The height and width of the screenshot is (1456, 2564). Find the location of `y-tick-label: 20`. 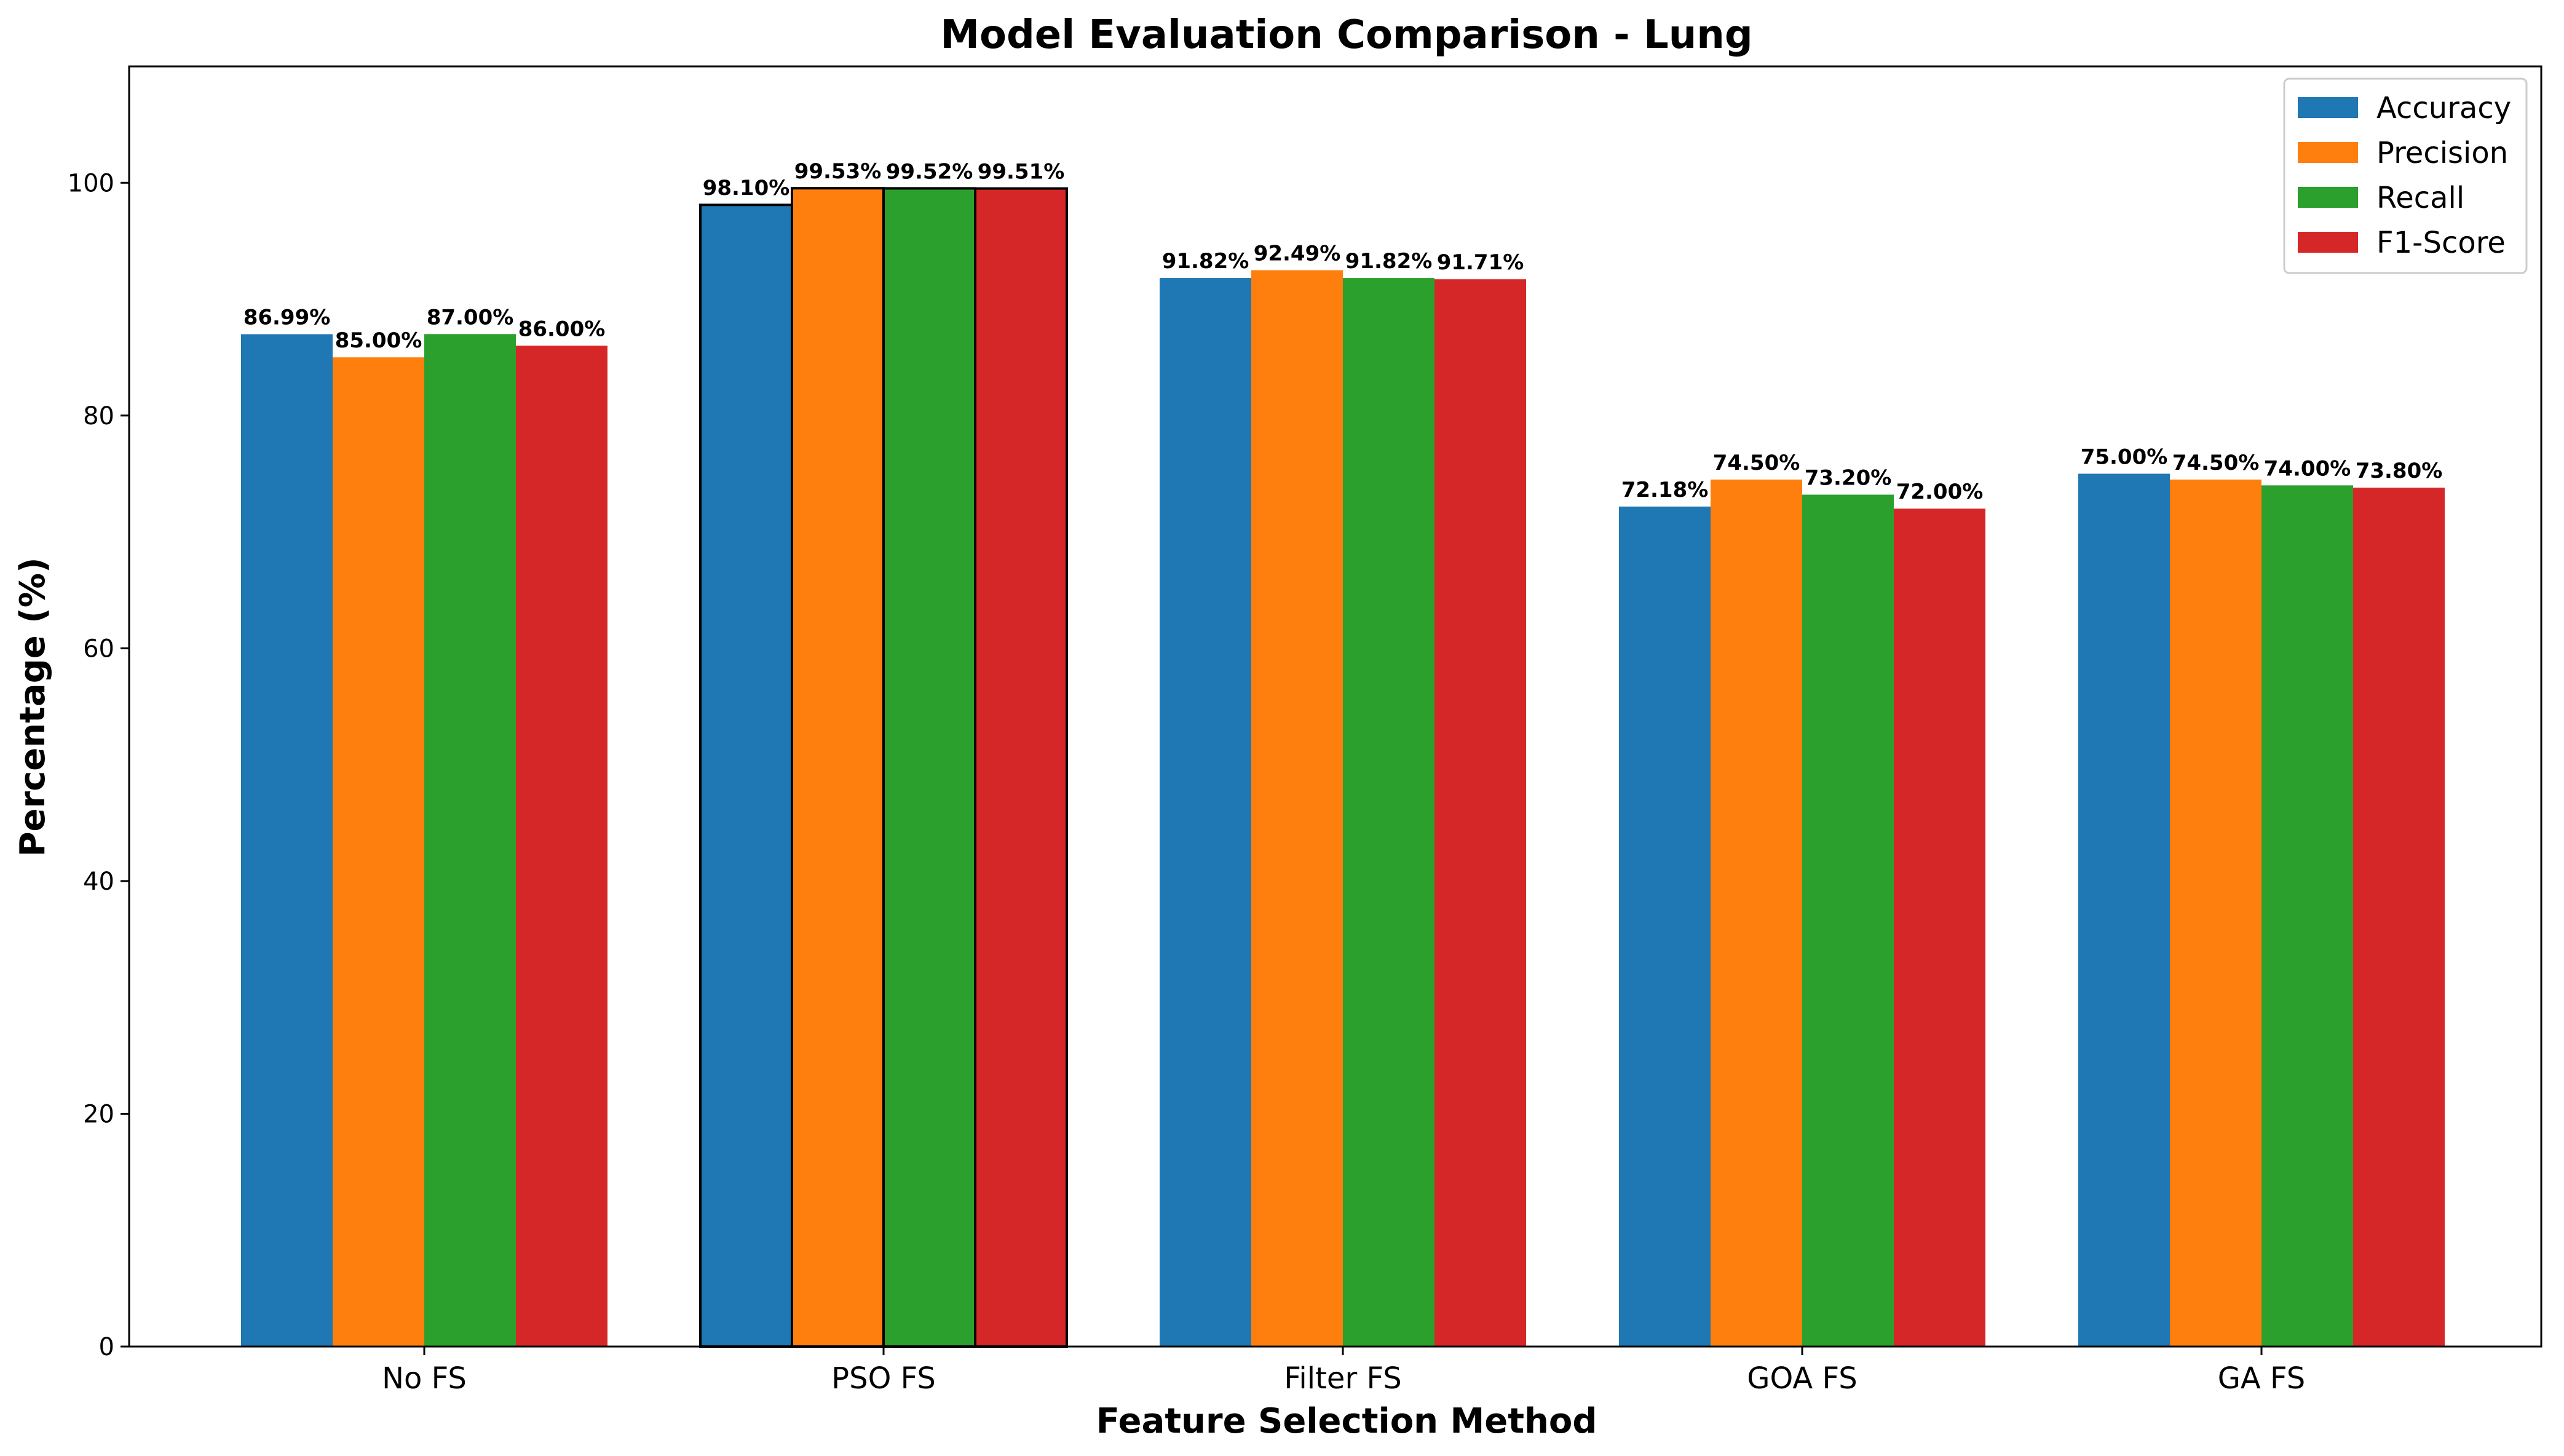

y-tick-label: 20 is located at coordinates (99, 1114).